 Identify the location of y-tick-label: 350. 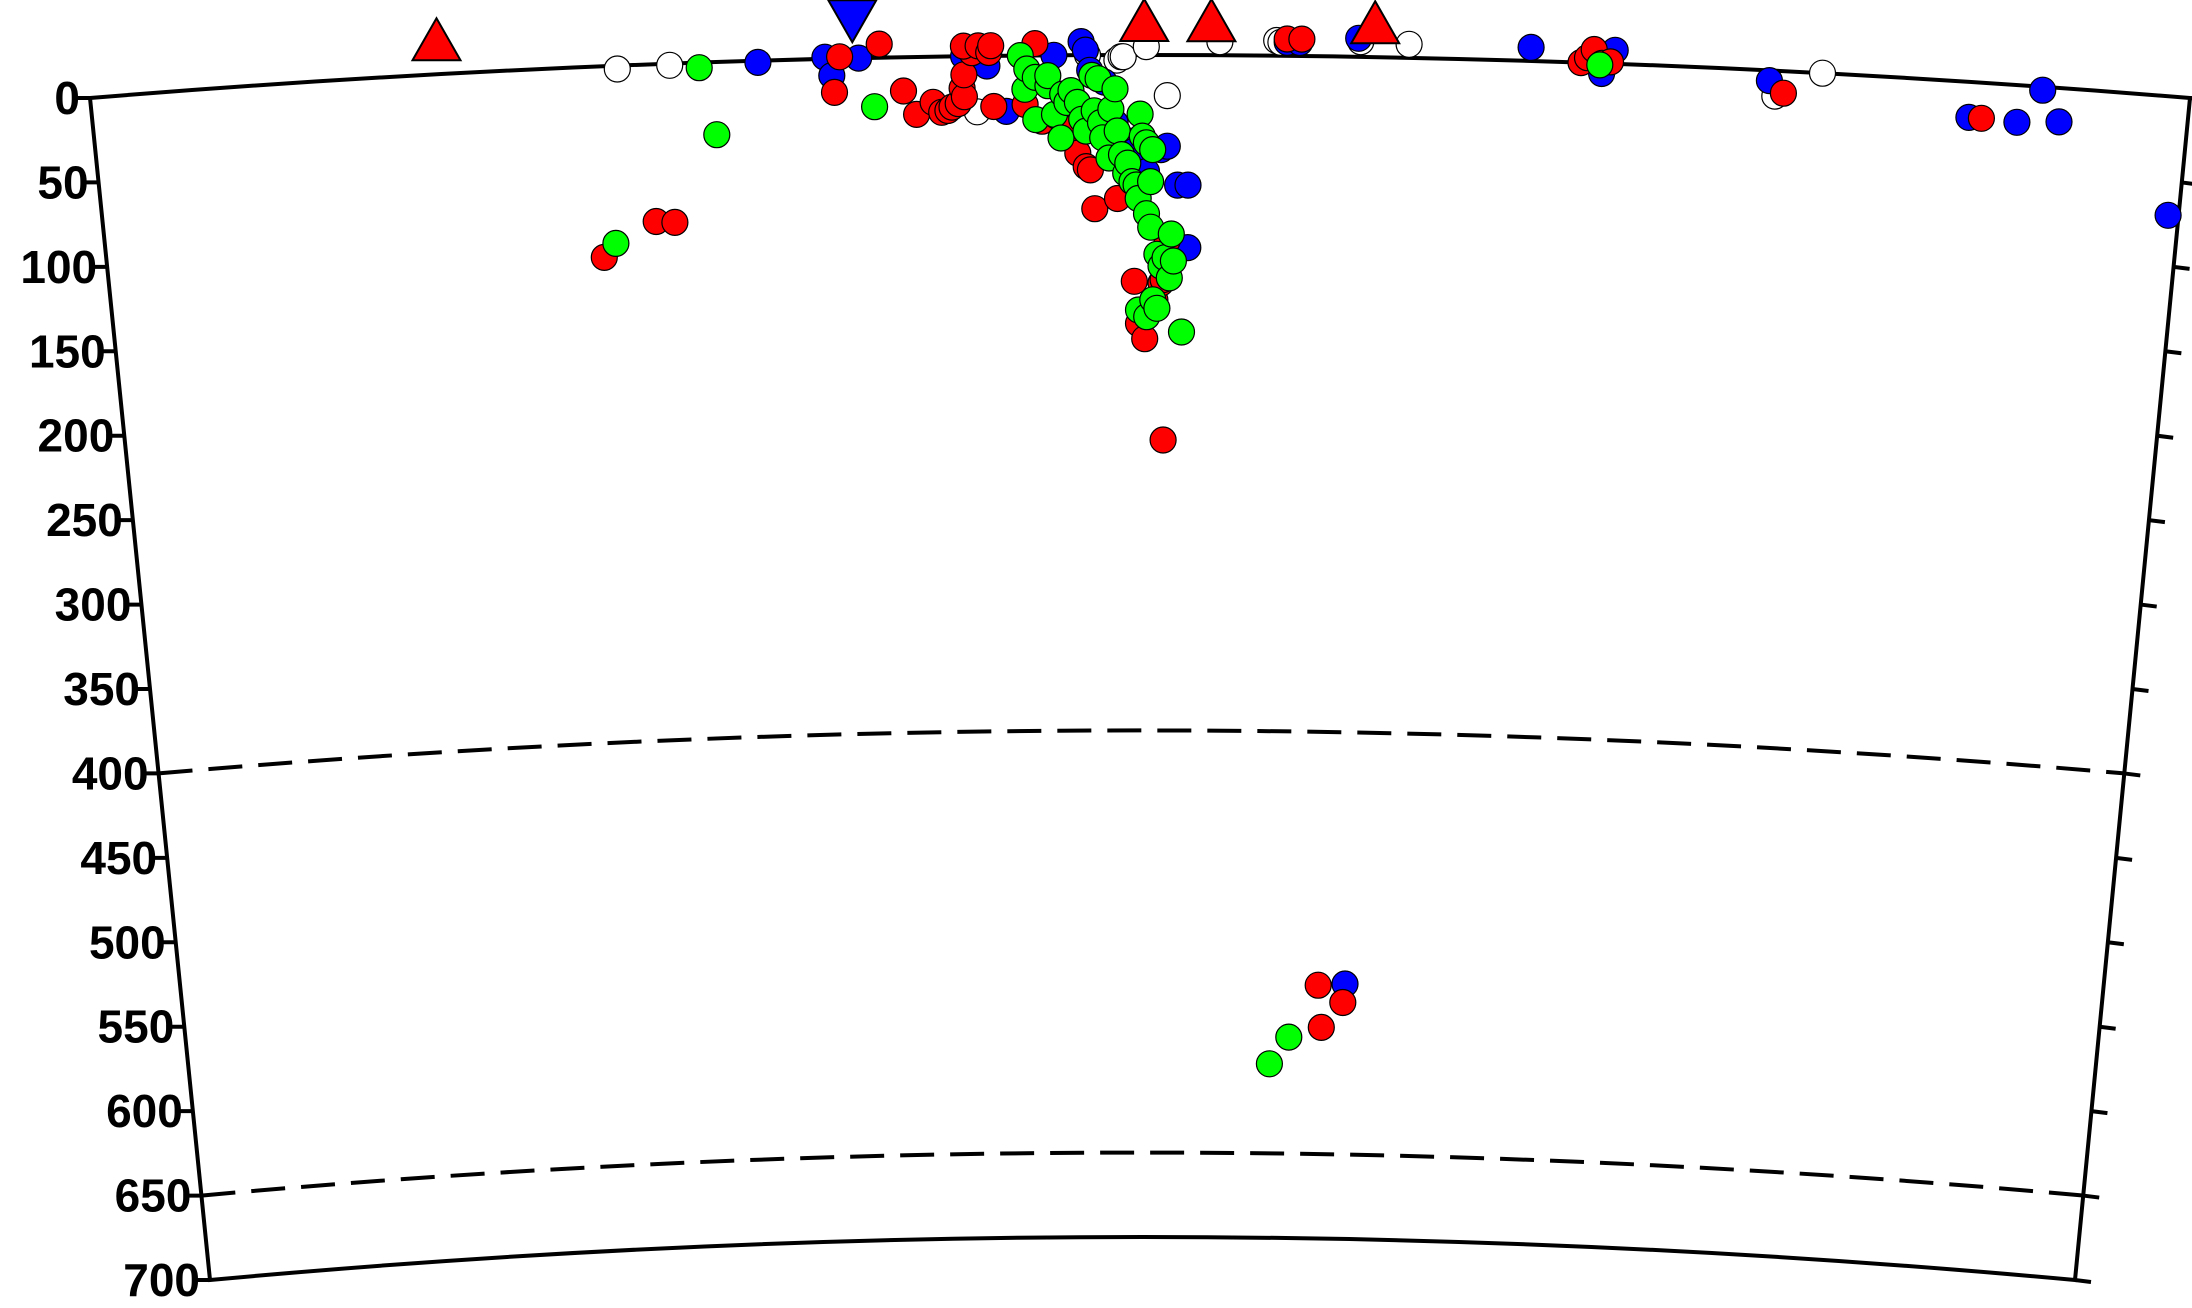
(101, 689).